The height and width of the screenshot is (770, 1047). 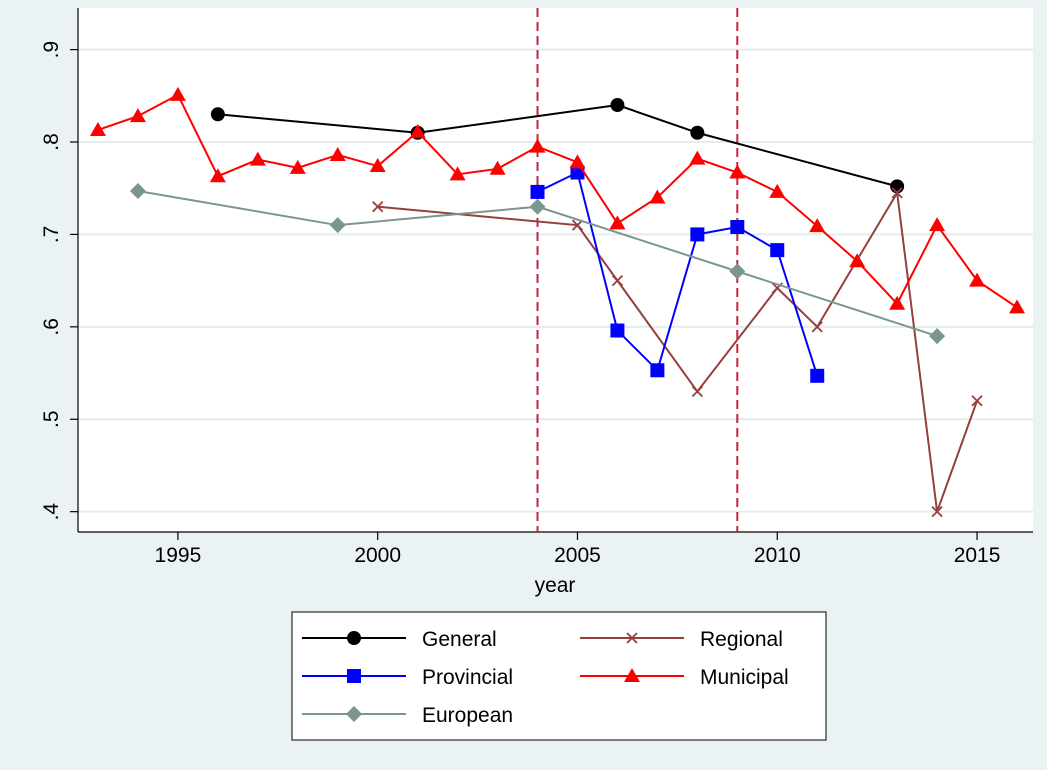 I want to click on y-tick-label: .8, so click(x=51, y=142).